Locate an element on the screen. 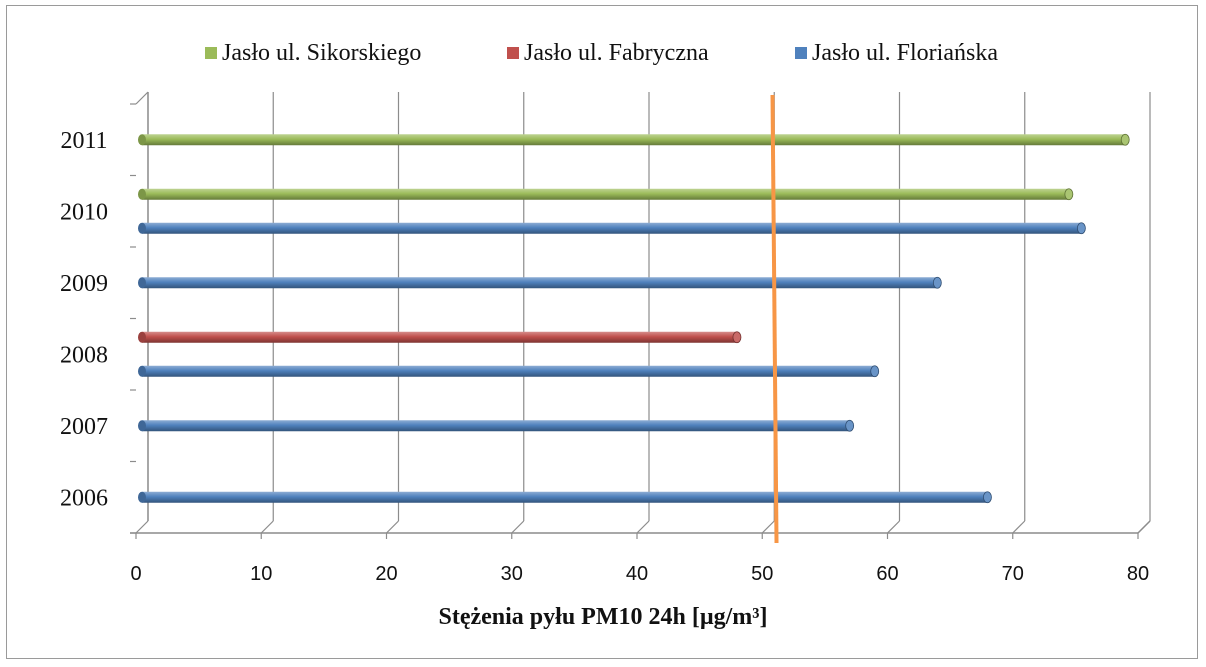 This screenshot has width=1206, height=667. category-label: 2007 is located at coordinates (84, 427).